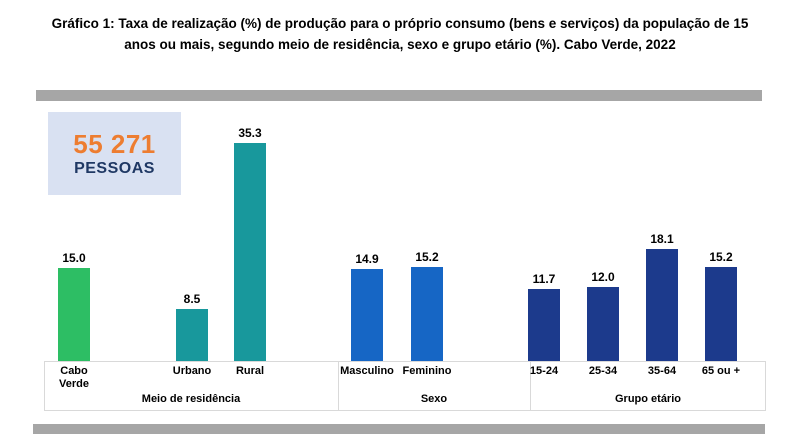  I want to click on category-label-25-34: 25-34, so click(603, 371).